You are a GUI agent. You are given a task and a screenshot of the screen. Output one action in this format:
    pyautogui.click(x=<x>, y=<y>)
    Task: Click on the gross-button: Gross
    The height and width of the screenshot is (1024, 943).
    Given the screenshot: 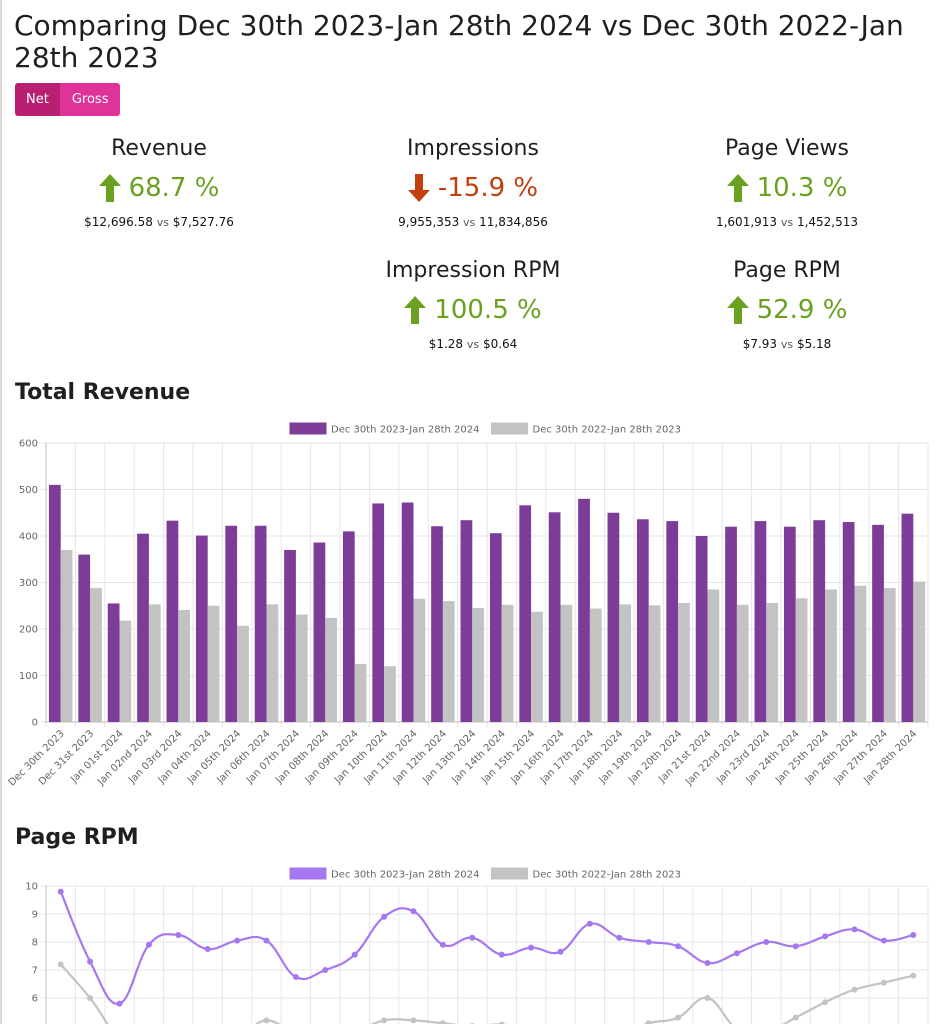 What is the action you would take?
    pyautogui.click(x=90, y=99)
    